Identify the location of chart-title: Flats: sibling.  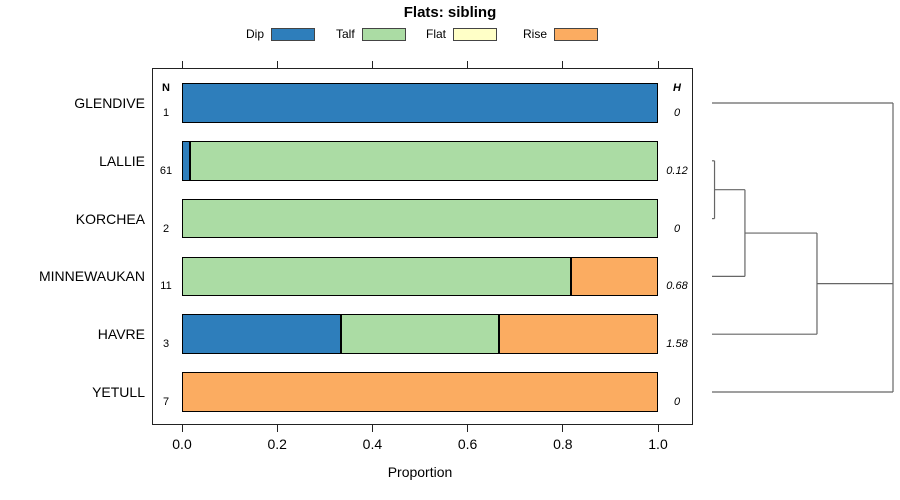
(450, 12).